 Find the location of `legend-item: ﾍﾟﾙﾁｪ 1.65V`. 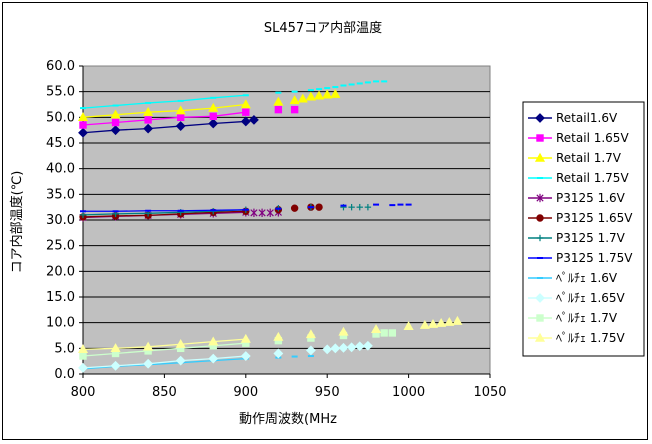

legend-item: ﾍﾟﾙﾁｪ 1.65V is located at coordinates (577, 298).